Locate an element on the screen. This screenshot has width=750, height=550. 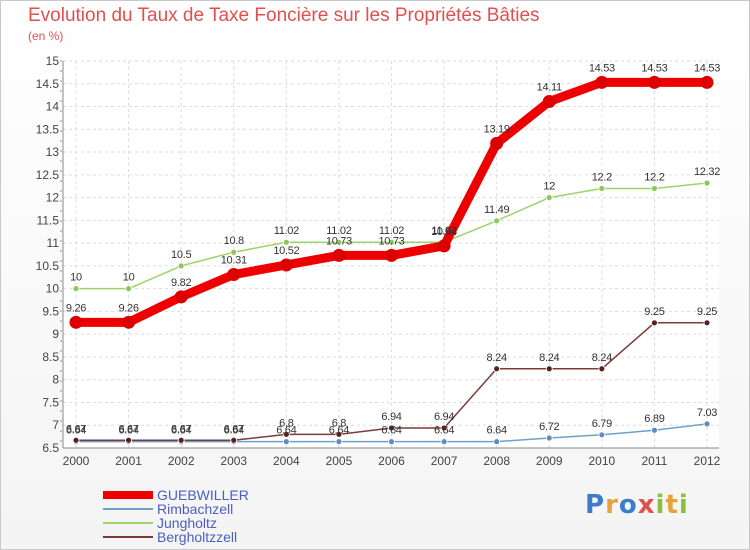
x-tick-label: 2011 is located at coordinates (655, 461).